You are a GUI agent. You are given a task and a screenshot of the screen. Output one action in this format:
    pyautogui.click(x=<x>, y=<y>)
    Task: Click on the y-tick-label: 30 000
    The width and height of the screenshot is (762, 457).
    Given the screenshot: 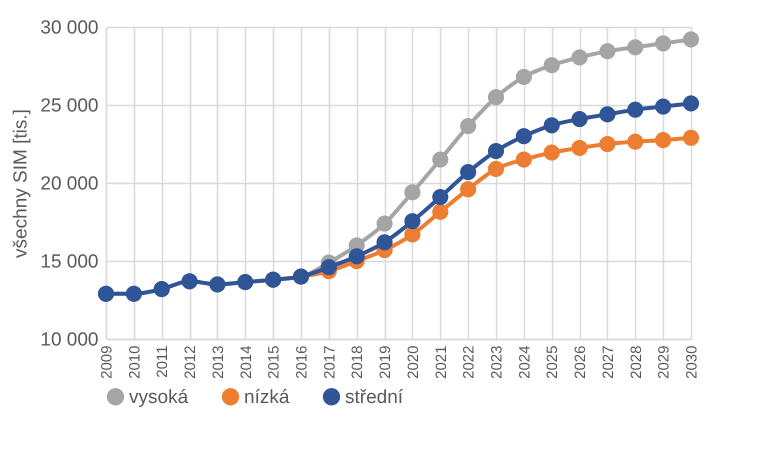 What is the action you would take?
    pyautogui.click(x=69, y=28)
    